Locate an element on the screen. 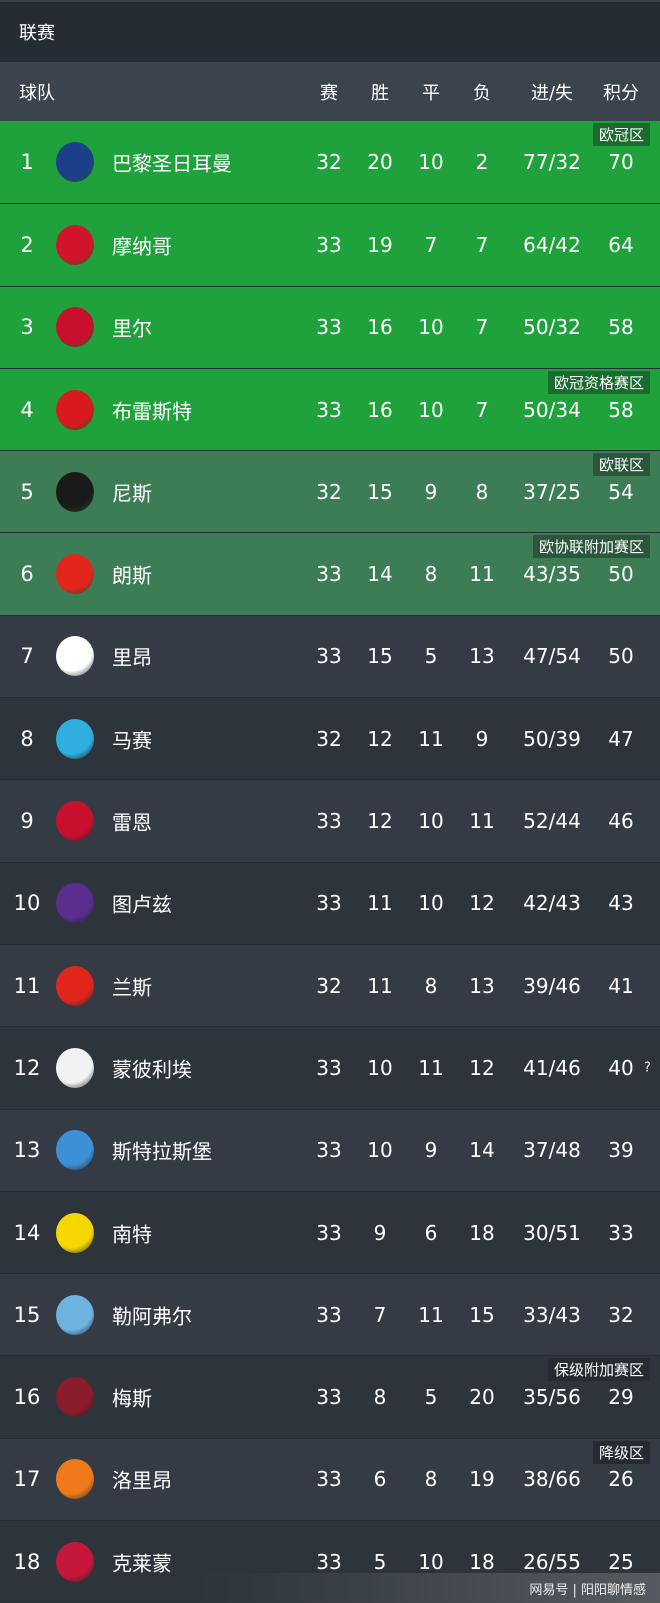  cell-l: 2 is located at coordinates (482, 162).